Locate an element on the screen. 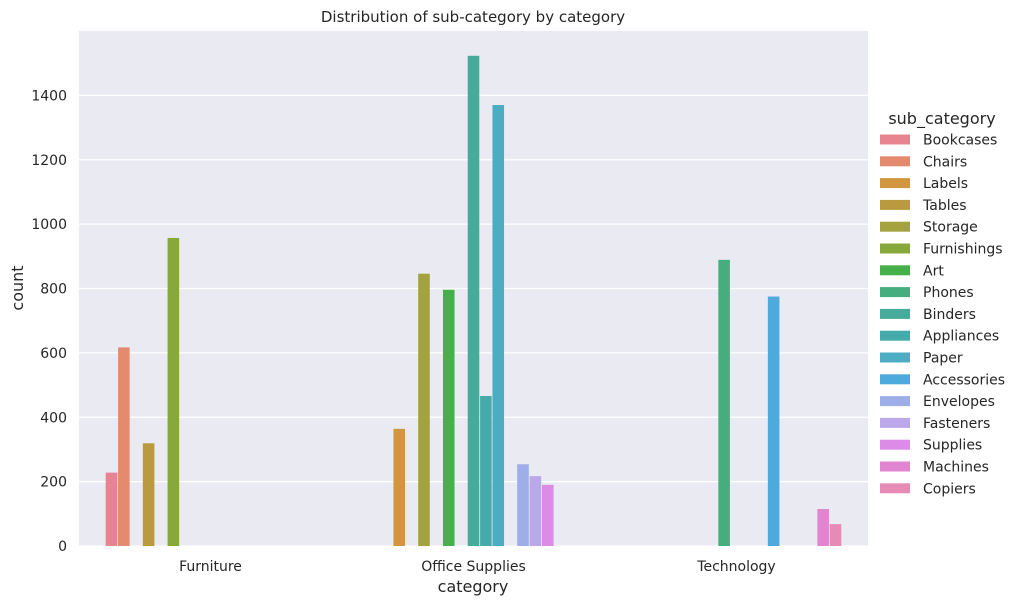 The height and width of the screenshot is (608, 1018). legend-label: Binders is located at coordinates (949, 315).